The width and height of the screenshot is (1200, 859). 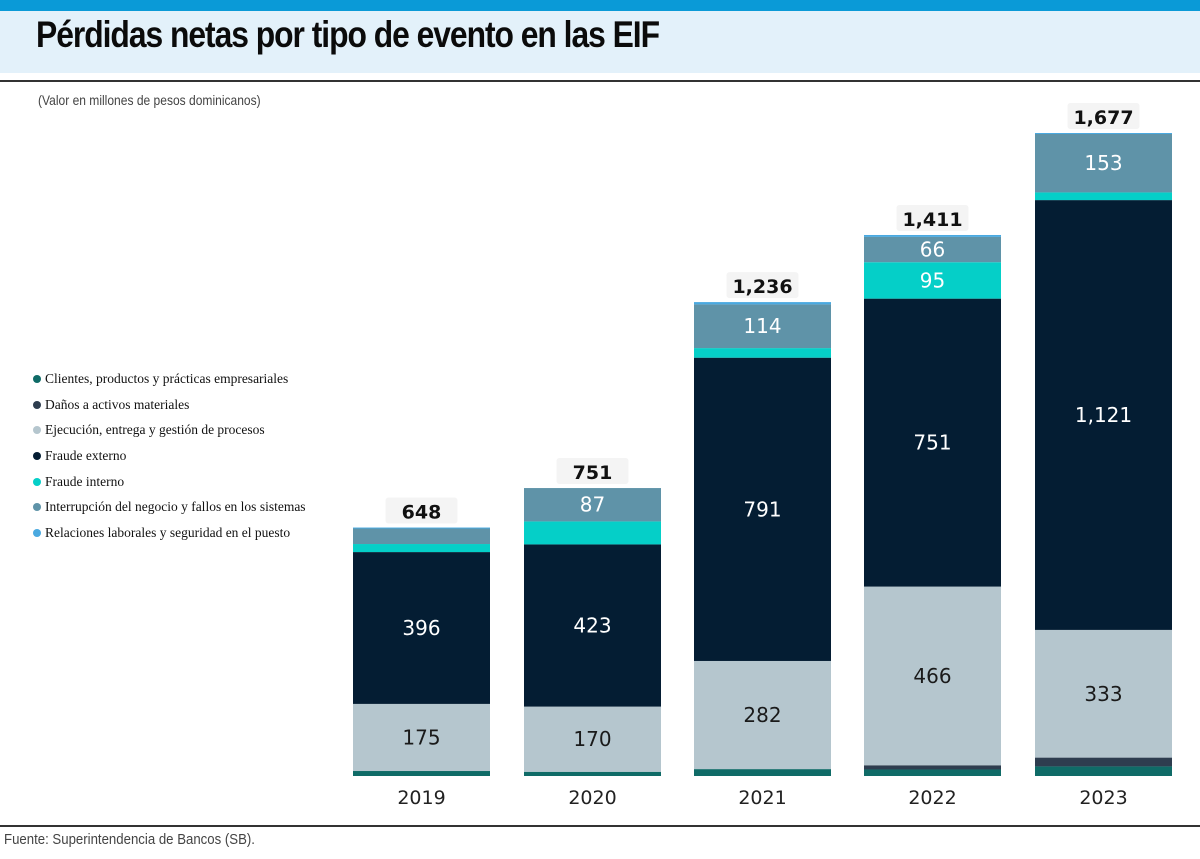 I want to click on segment-value-label: 95, so click(x=932, y=280).